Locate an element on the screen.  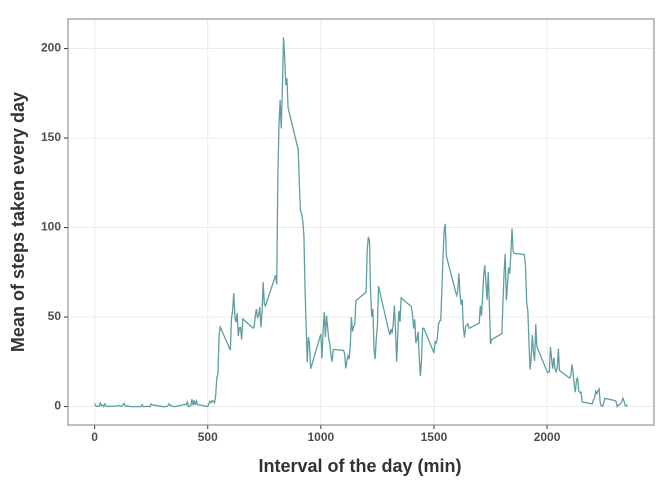
x-tick-label: 2000 is located at coordinates (547, 437).